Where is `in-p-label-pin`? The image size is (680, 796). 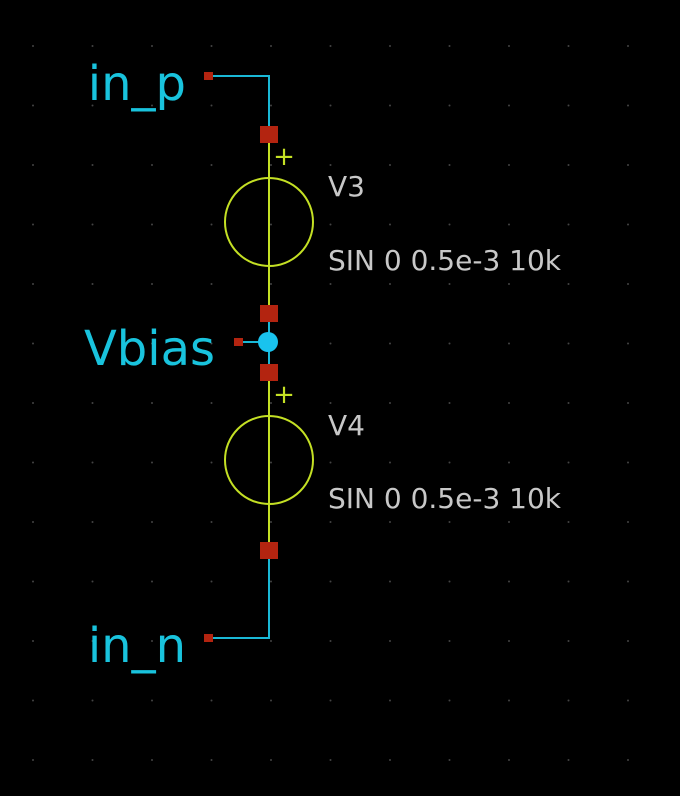
in-p-label-pin is located at coordinates (208, 76).